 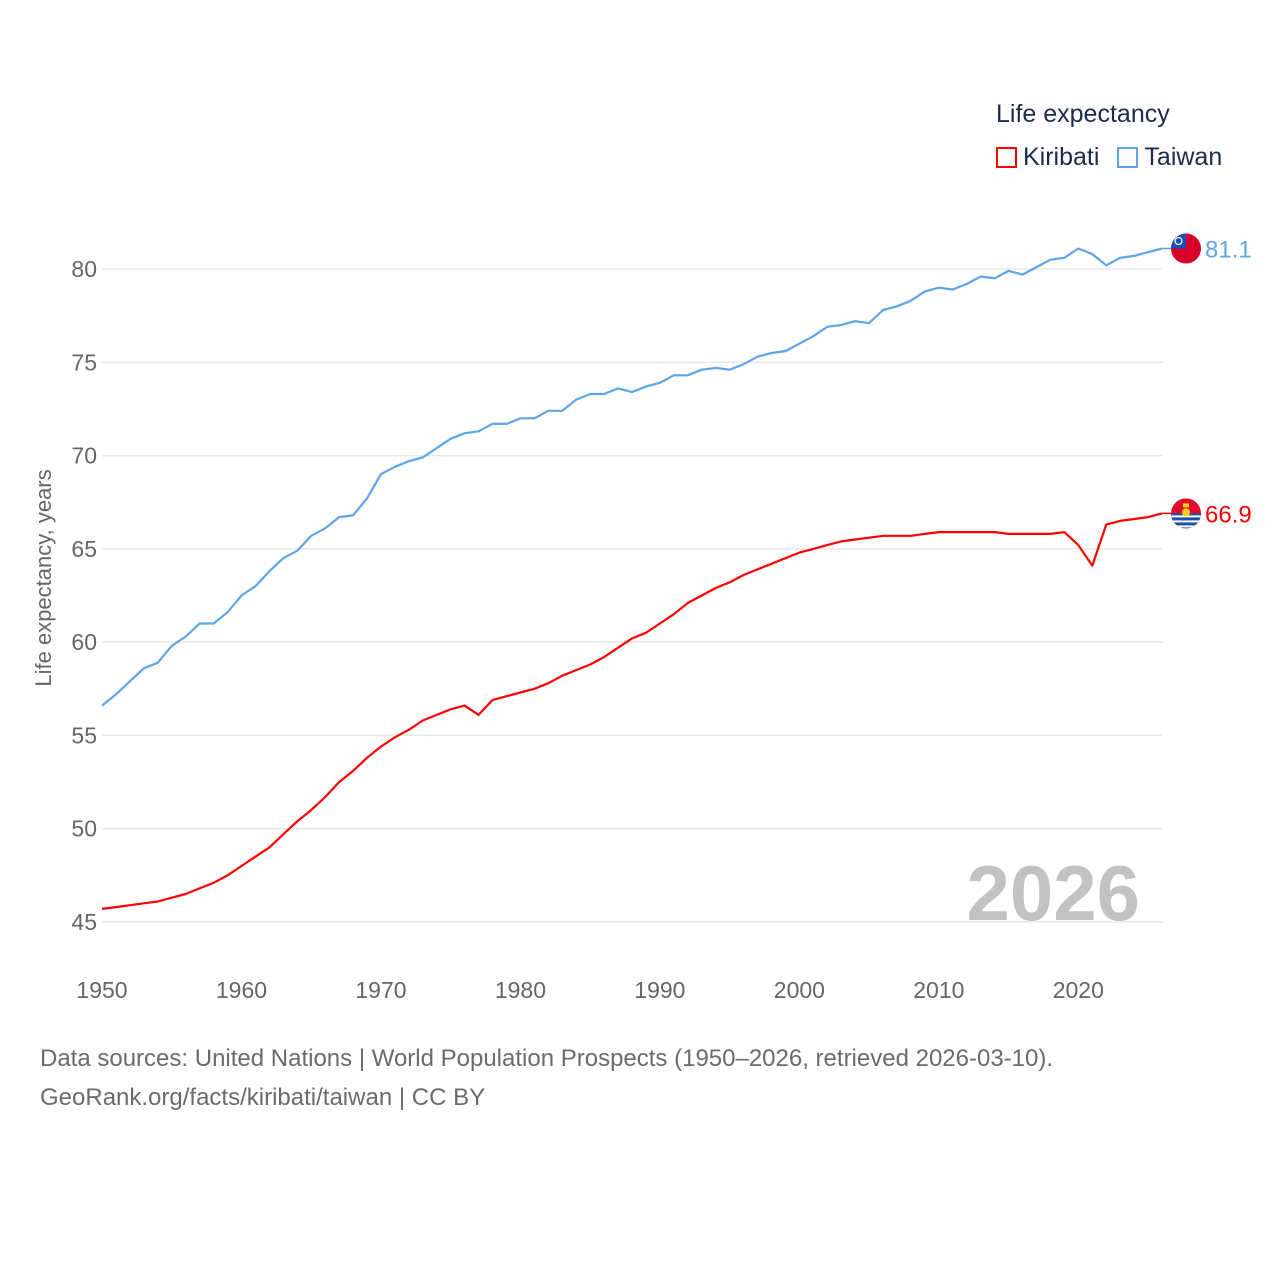 I want to click on year-watermark: 2026, so click(x=1053, y=893).